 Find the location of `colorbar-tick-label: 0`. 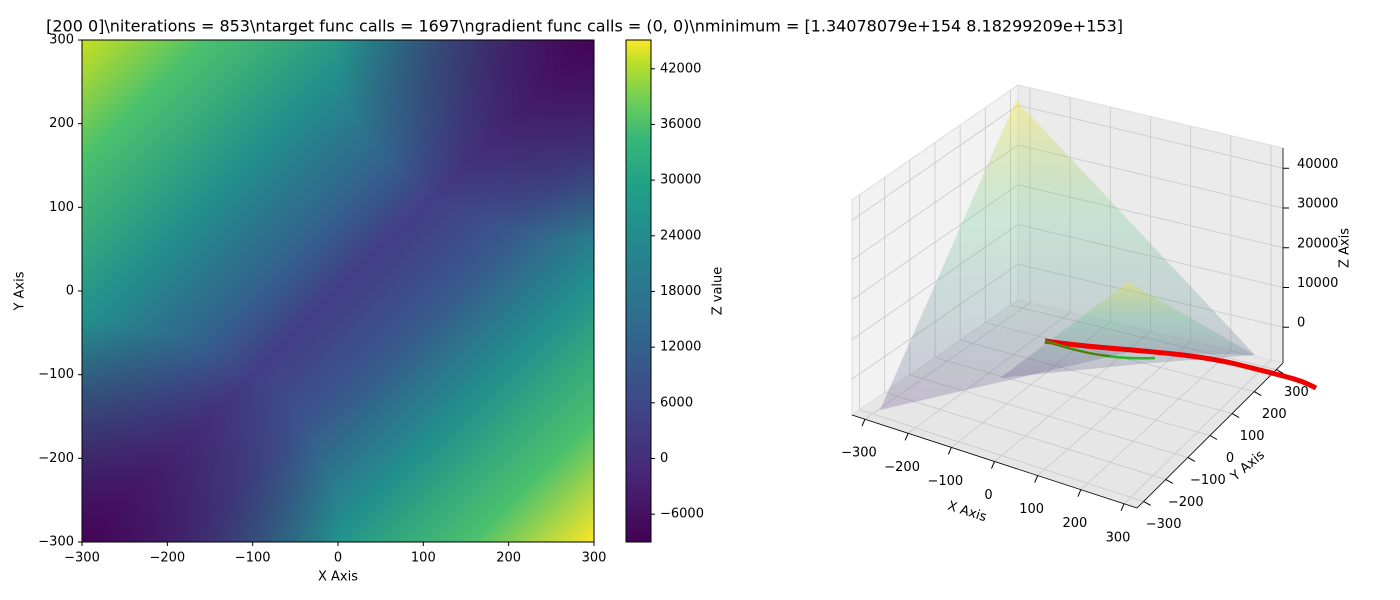

colorbar-tick-label: 0 is located at coordinates (664, 458).